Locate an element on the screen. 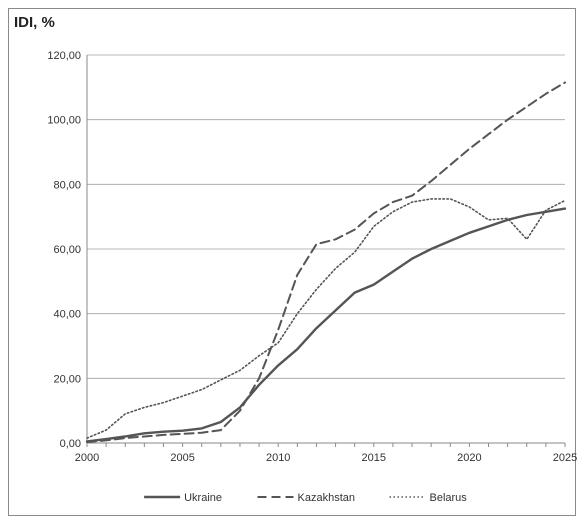 The width and height of the screenshot is (585, 523). x-tick-label: 2025 is located at coordinates (565, 458).